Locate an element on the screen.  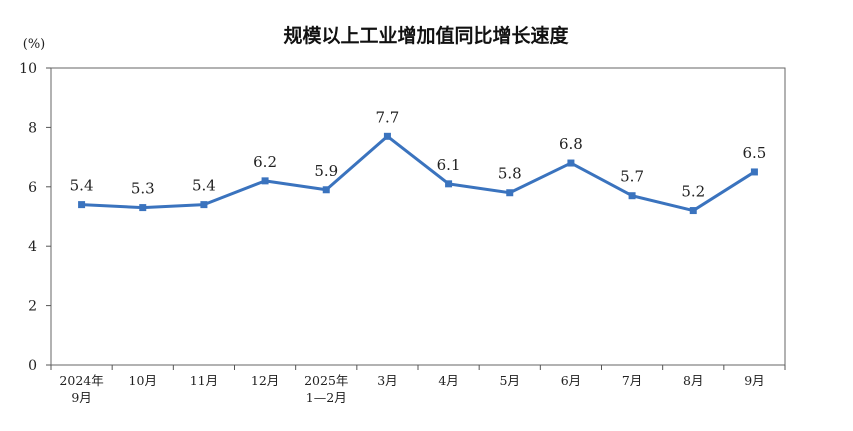
x-tick-label-line: 3月 is located at coordinates (387, 380).